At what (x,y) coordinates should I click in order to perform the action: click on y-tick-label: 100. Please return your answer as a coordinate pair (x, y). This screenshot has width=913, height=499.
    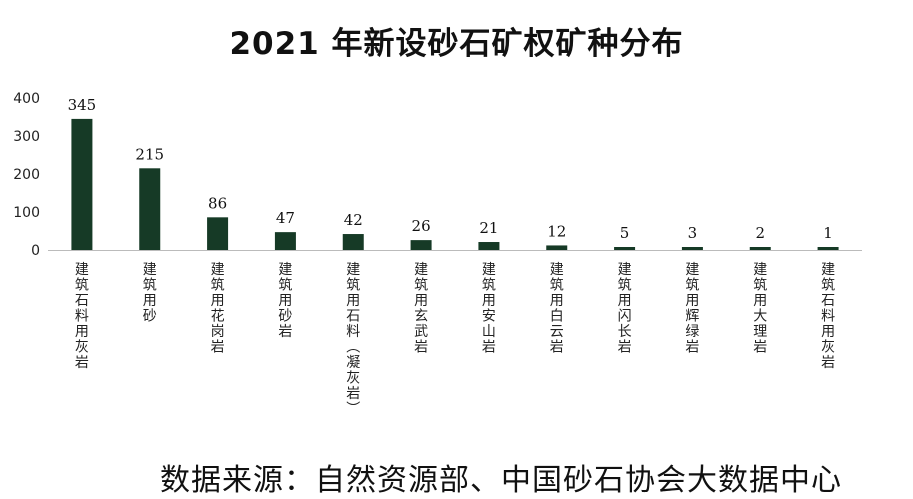
    Looking at the image, I should click on (26, 213).